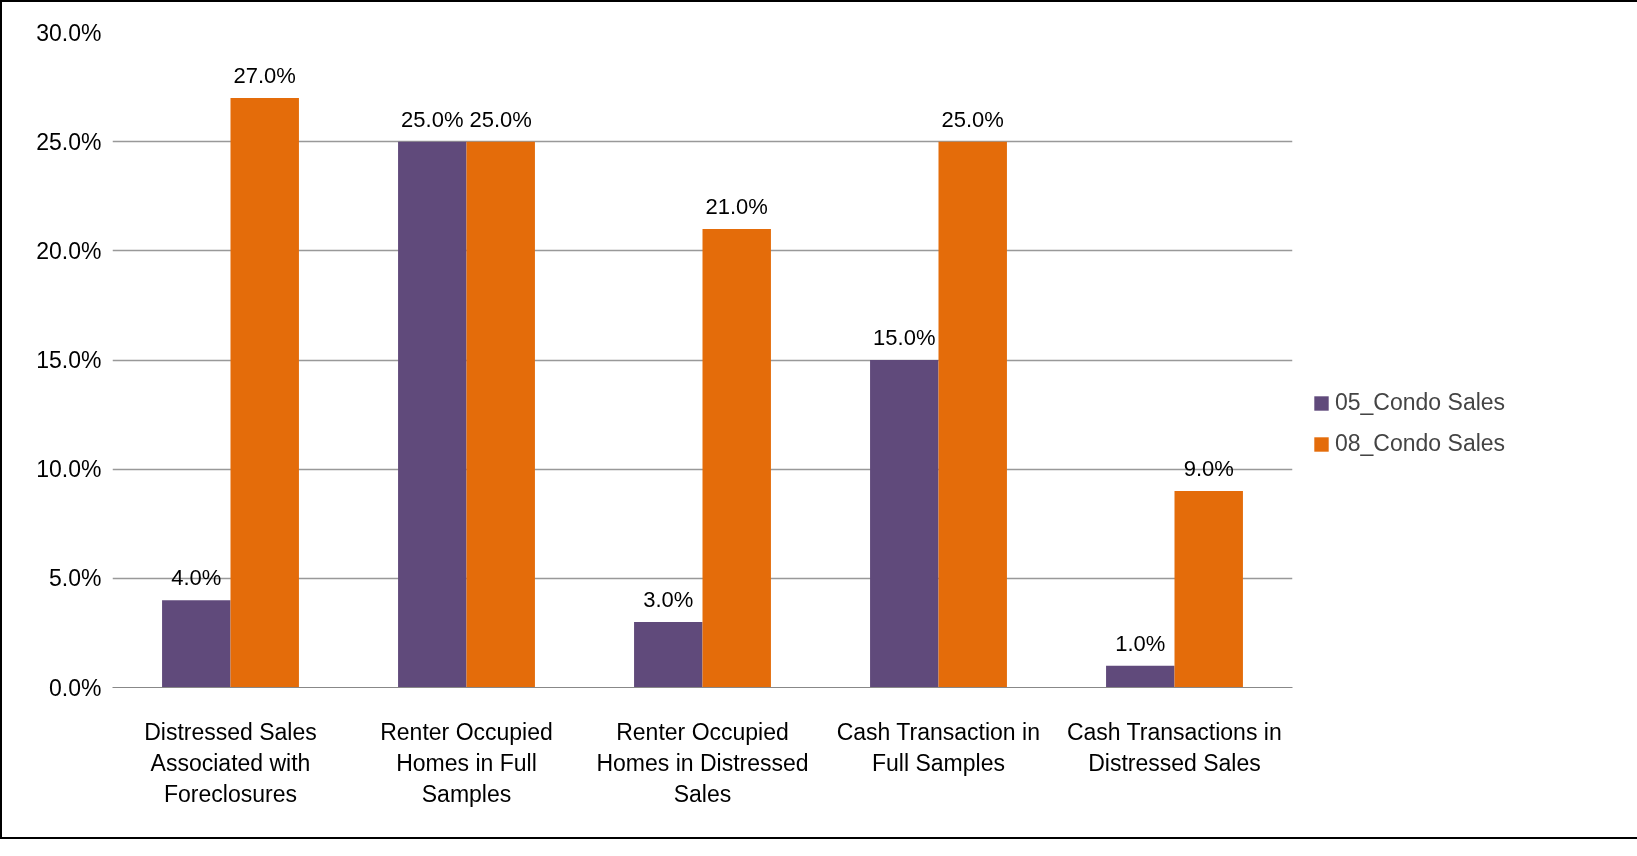 The height and width of the screenshot is (856, 1637). Describe the element at coordinates (1140, 643) in the screenshot. I see `data-label: 1.0%` at that location.